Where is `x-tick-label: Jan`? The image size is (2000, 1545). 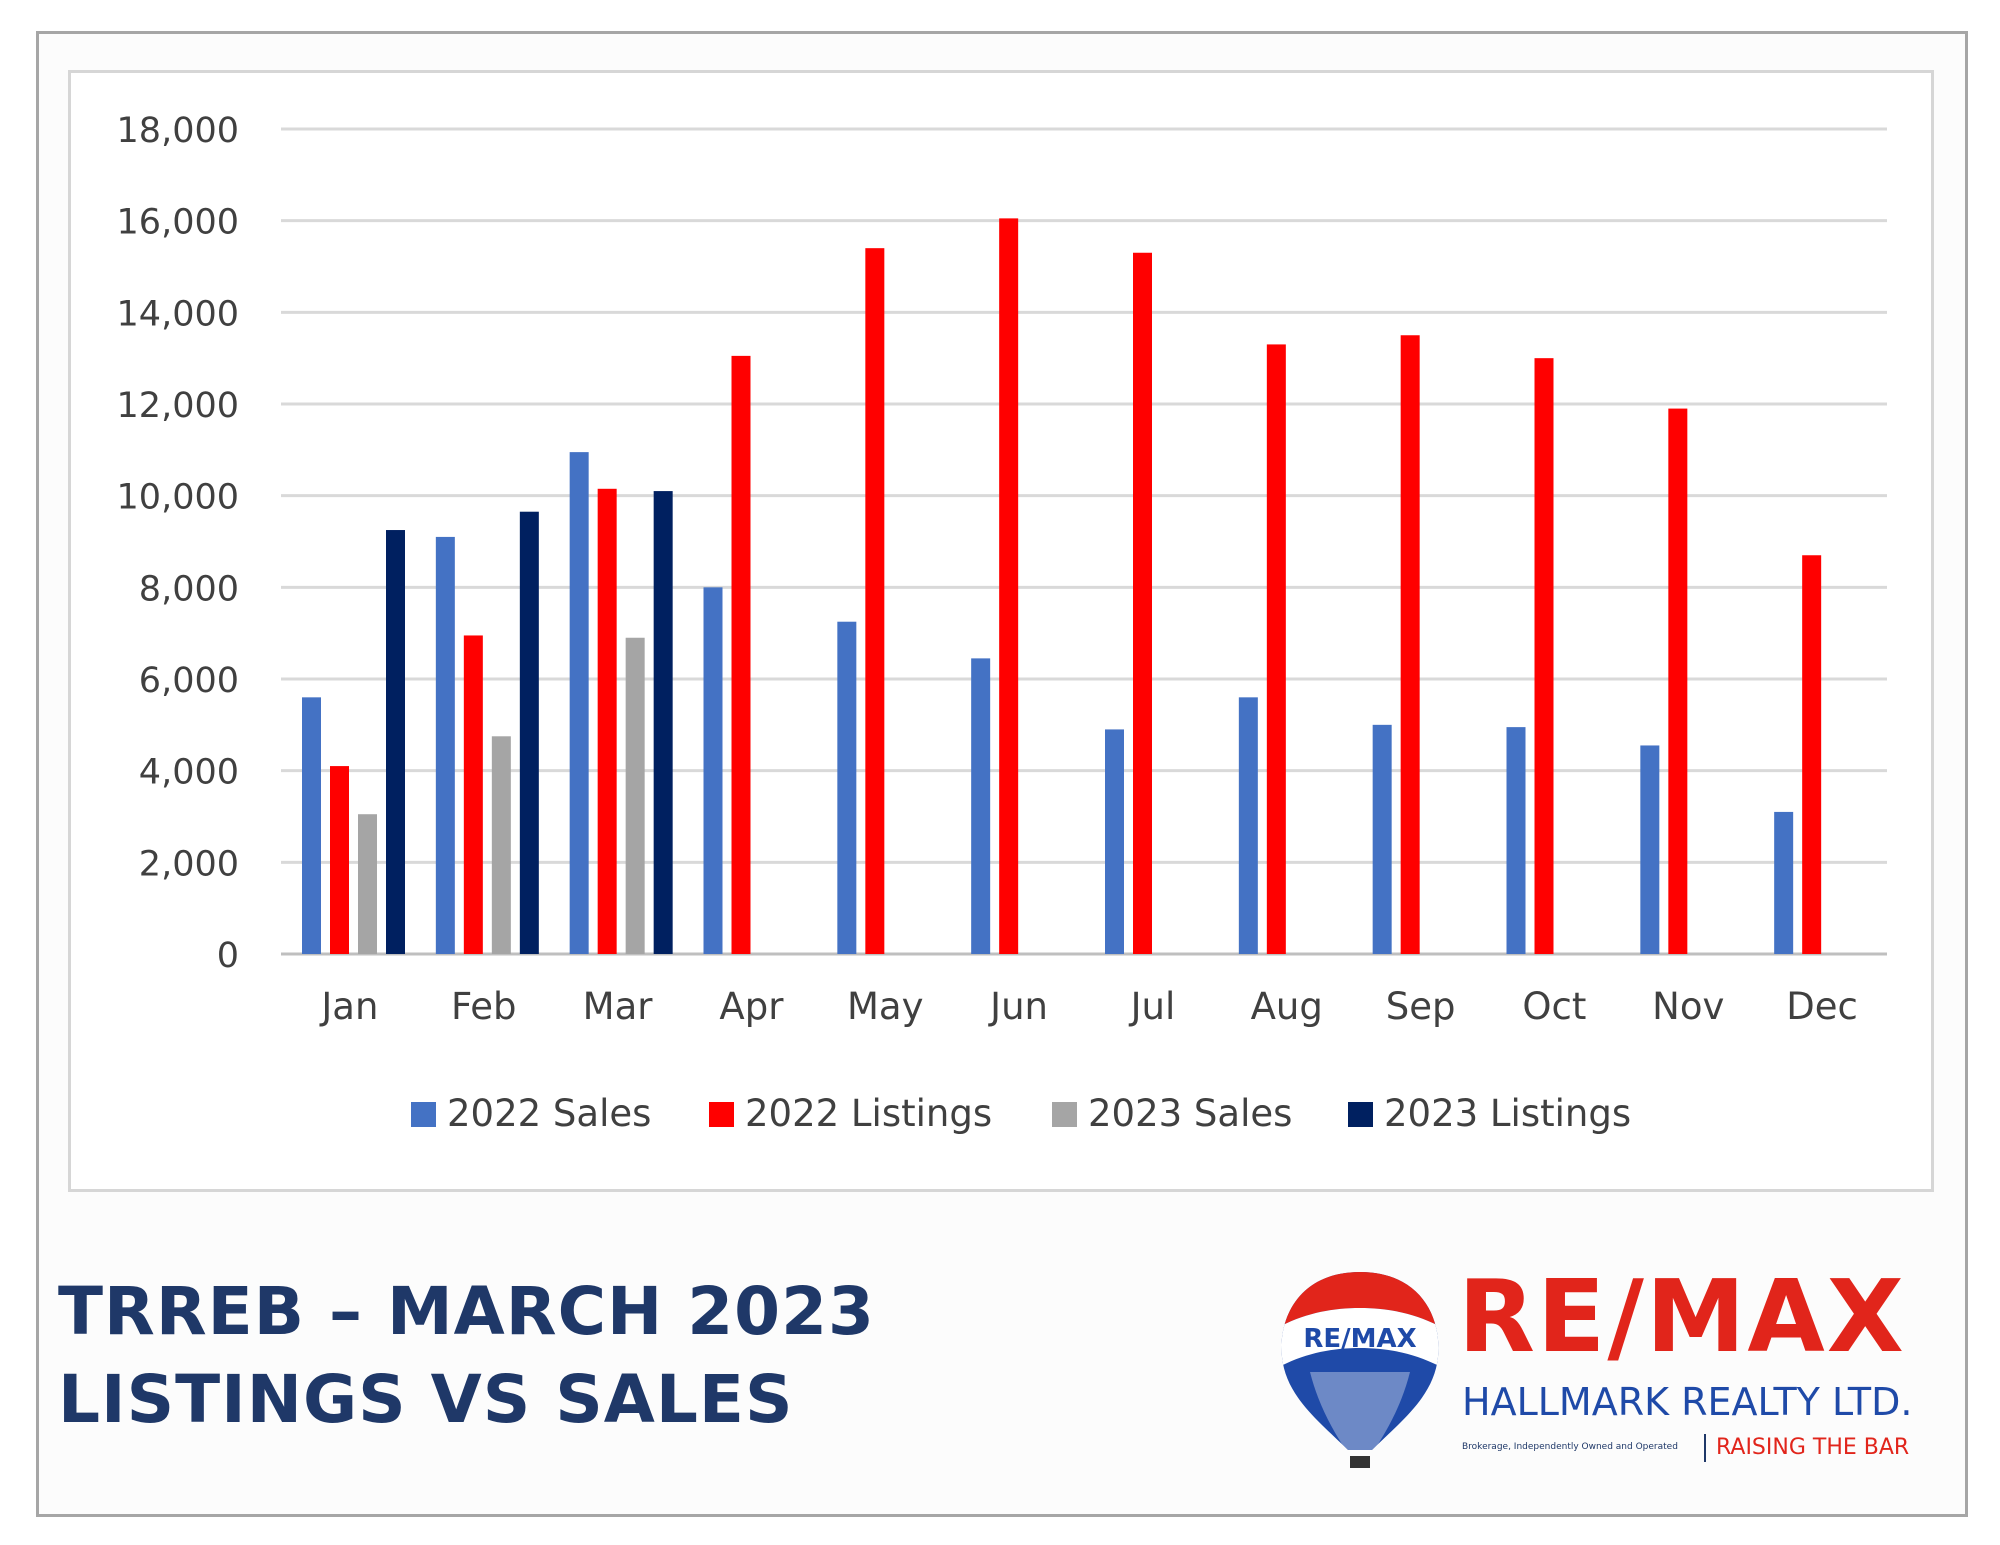
x-tick-label: Jan is located at coordinates (348, 1006).